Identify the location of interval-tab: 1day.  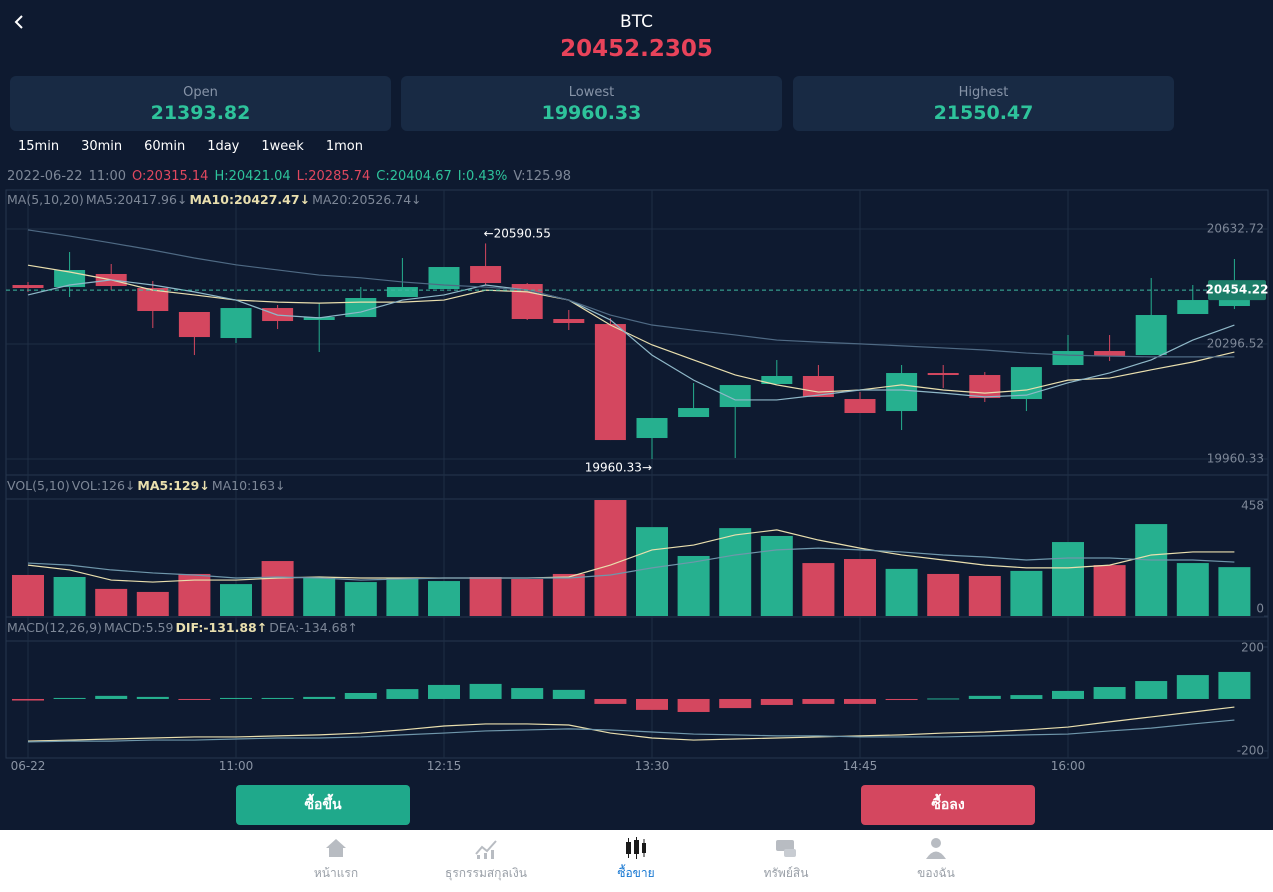
(223, 146).